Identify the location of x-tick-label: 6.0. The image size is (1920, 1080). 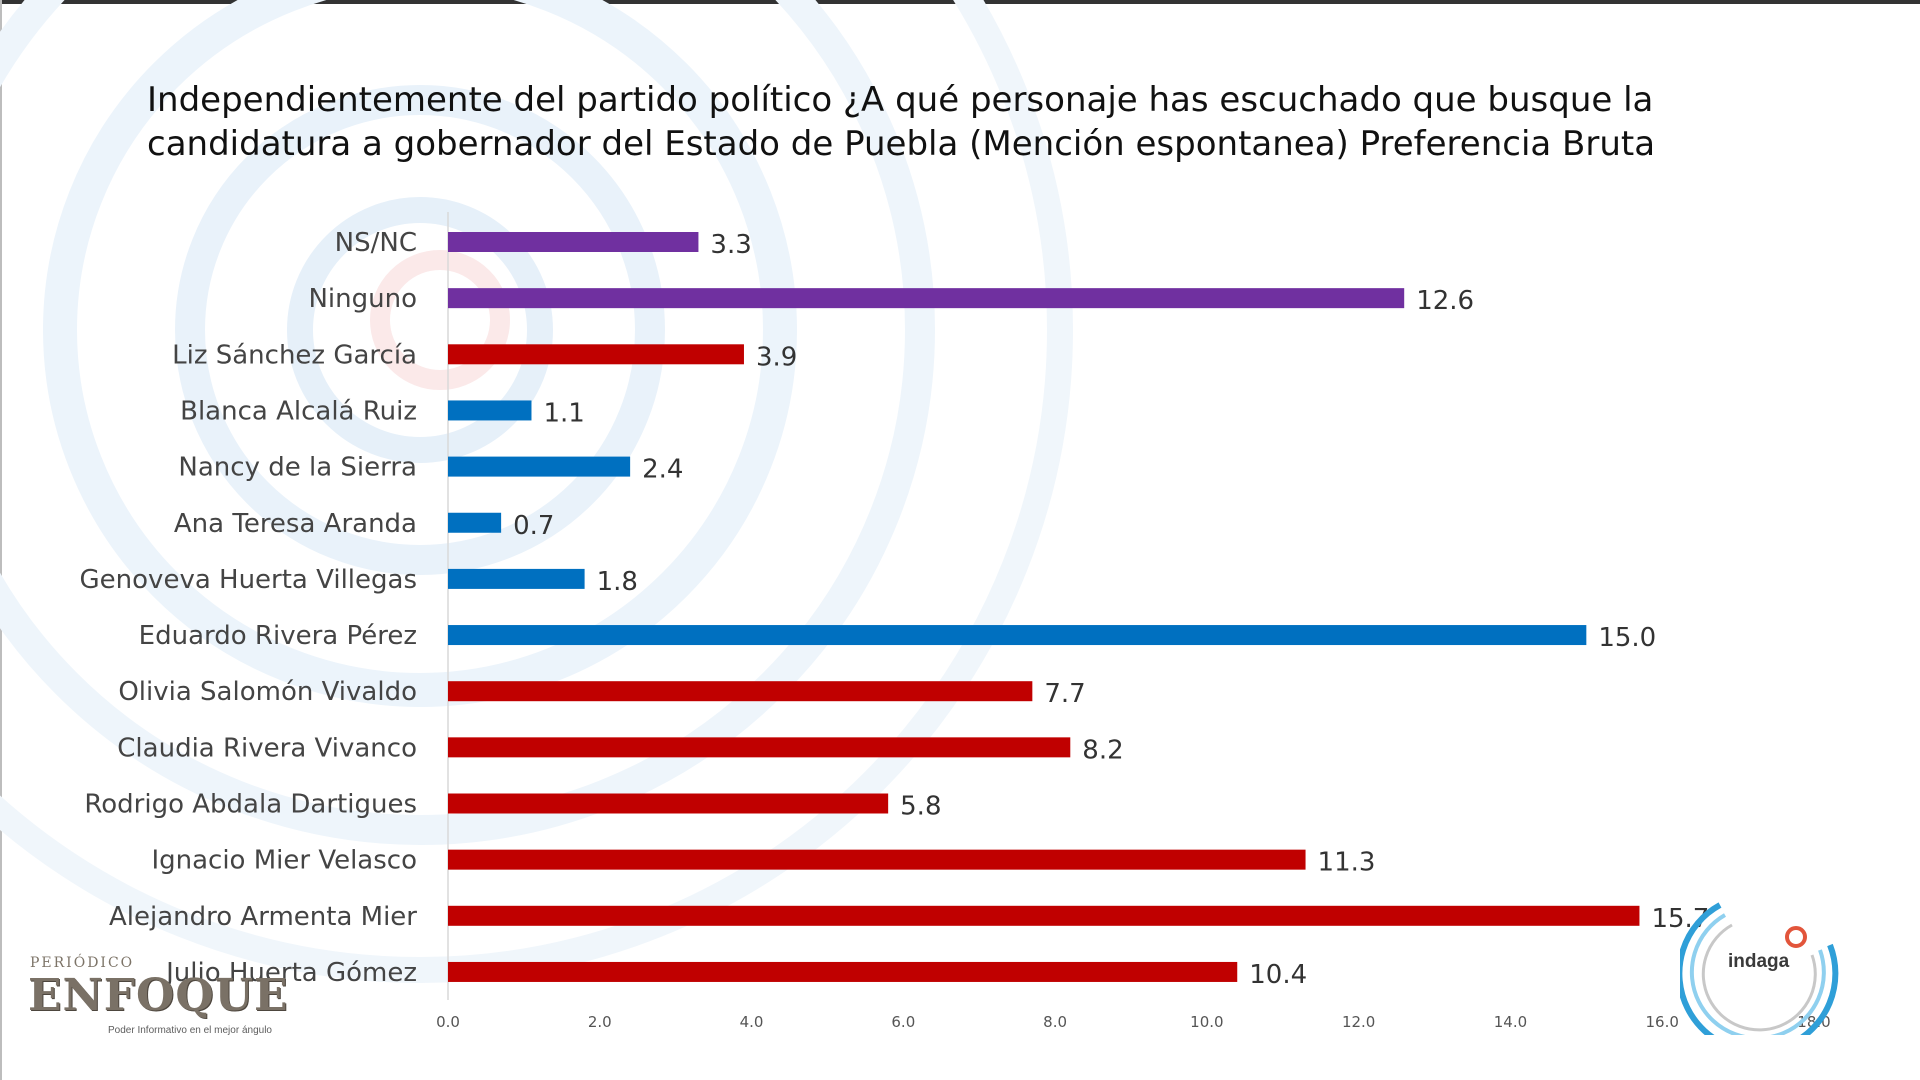
(903, 1022).